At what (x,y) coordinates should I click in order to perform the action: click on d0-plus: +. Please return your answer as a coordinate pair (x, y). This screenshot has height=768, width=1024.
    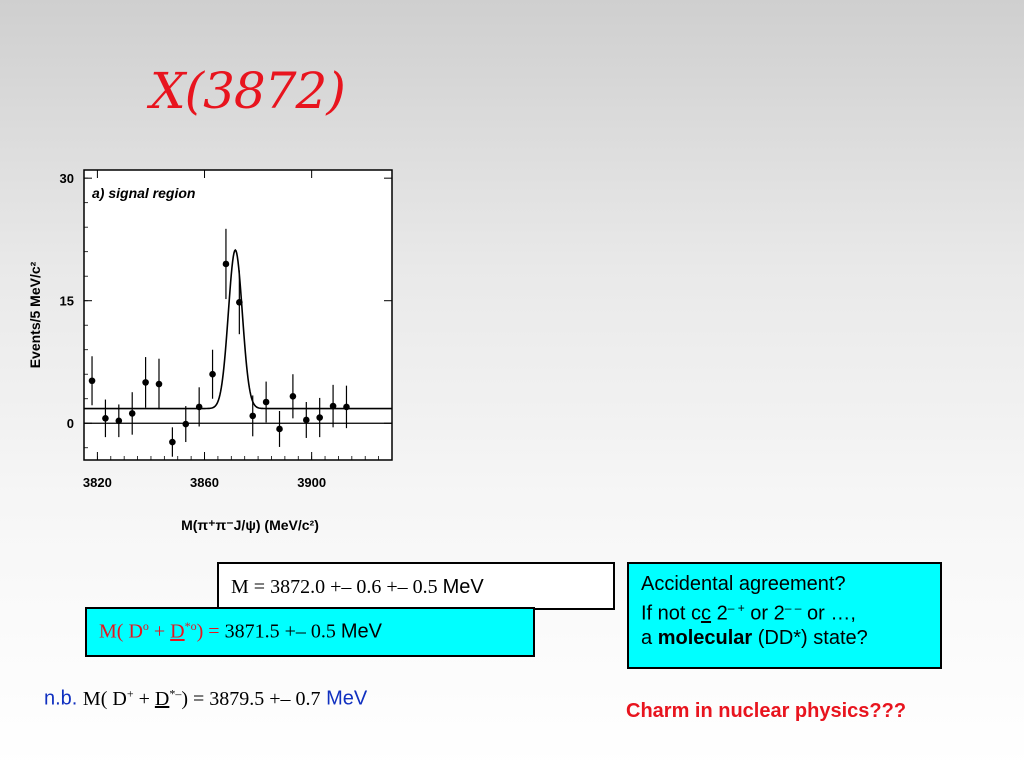
    Looking at the image, I should click on (159, 631).